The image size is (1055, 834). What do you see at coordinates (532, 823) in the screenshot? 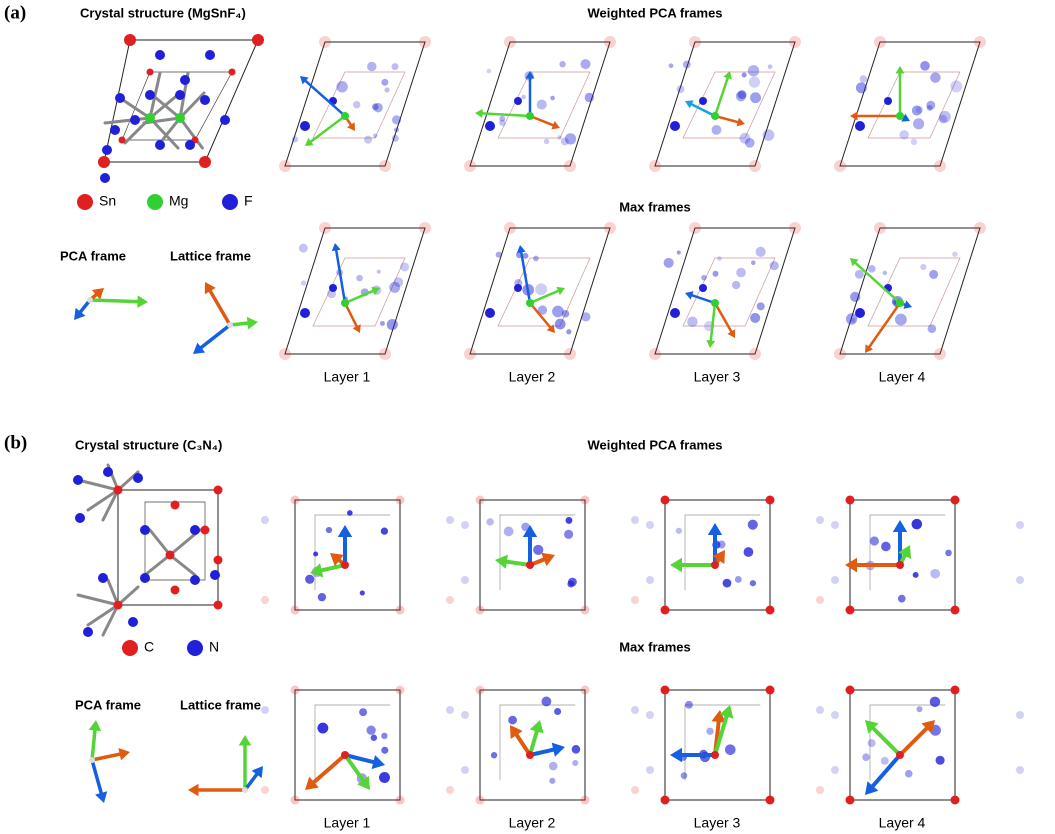
I see `layer-label: Layer 2` at bounding box center [532, 823].